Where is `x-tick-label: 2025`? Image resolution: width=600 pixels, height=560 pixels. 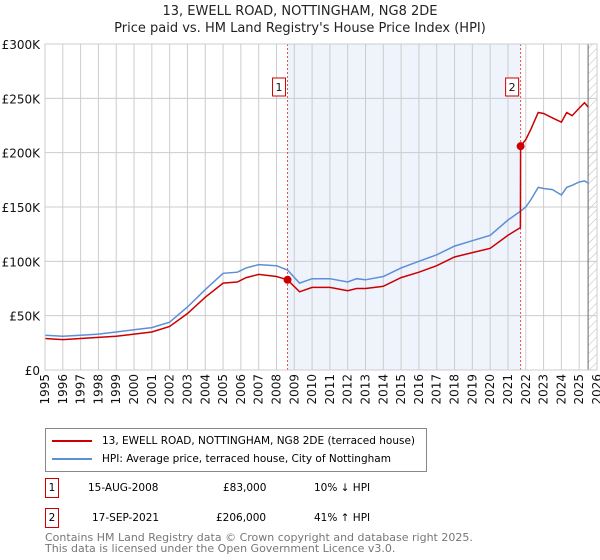
x-tick-label: 2025 is located at coordinates (579, 389).